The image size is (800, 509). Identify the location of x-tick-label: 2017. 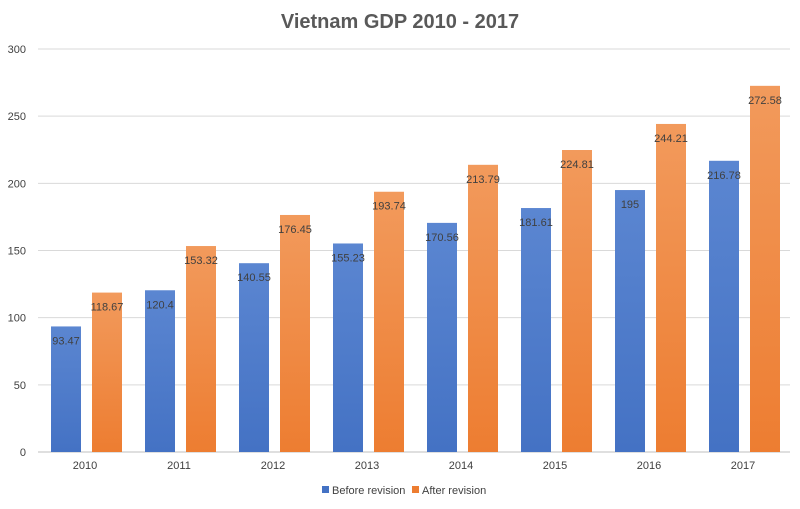
(743, 466).